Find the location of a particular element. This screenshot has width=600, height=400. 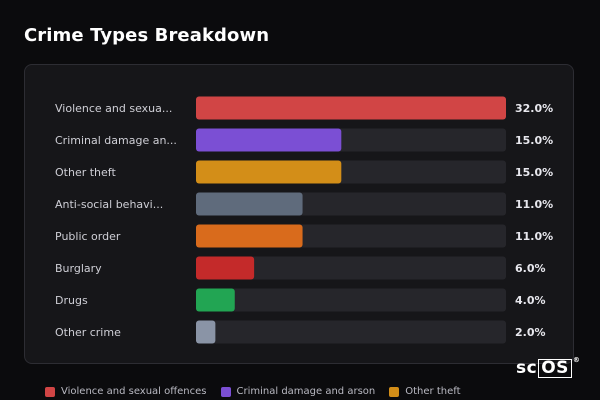

category-label: Burglary is located at coordinates (78, 268).